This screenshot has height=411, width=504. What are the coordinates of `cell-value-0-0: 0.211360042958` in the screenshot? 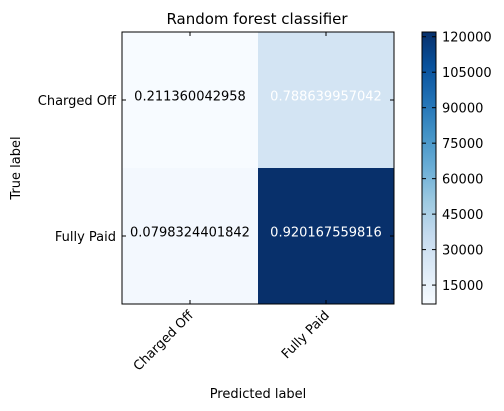 It's located at (190, 97).